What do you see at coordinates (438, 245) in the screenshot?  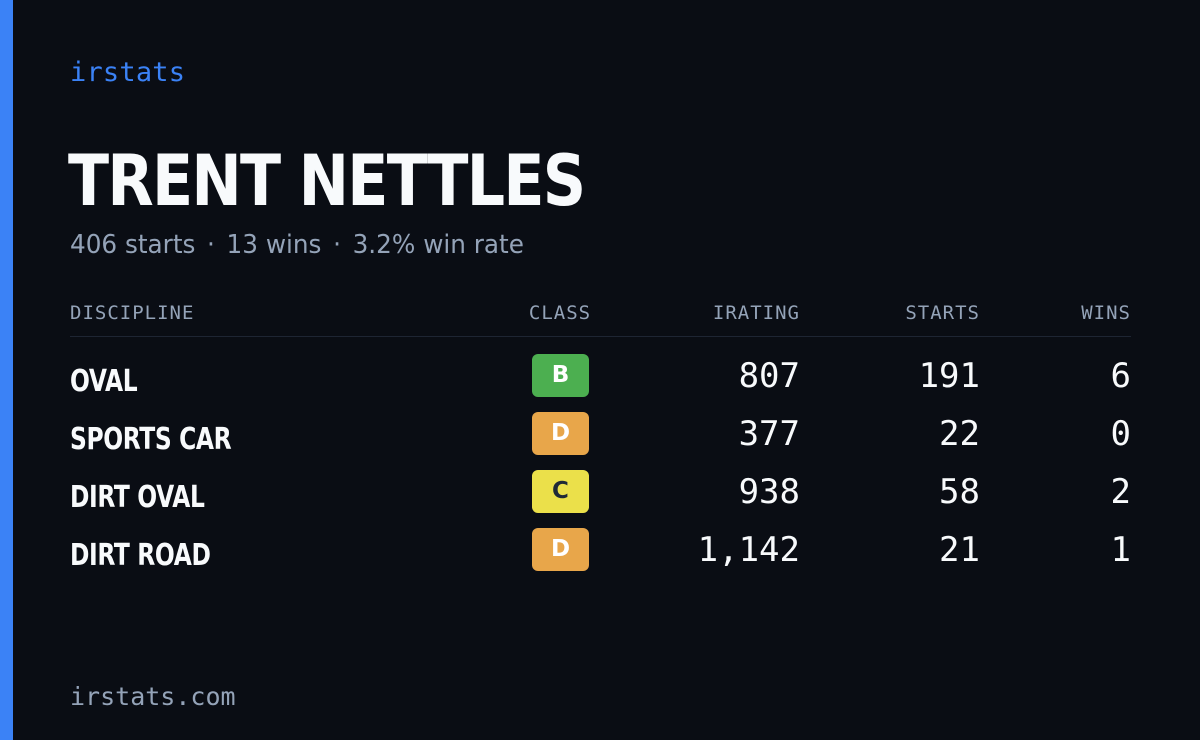 I see `win-rate-summary: 3.2% win rate` at bounding box center [438, 245].